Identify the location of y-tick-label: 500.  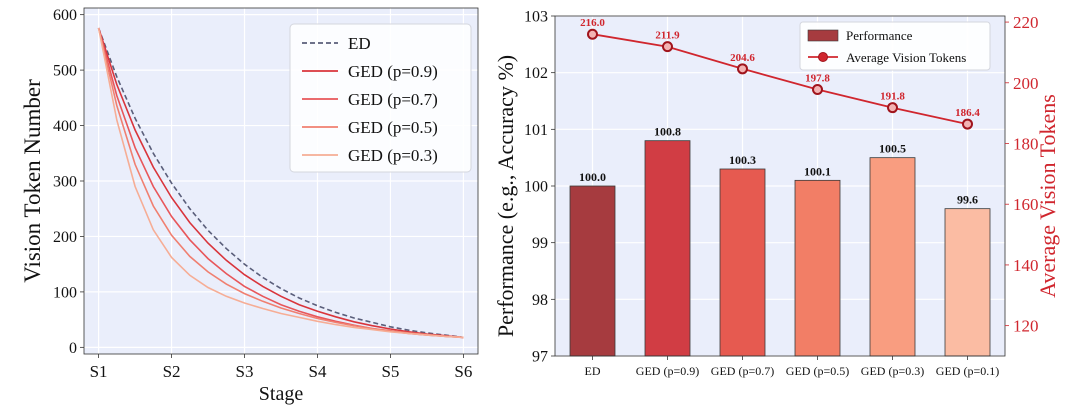
(65, 71).